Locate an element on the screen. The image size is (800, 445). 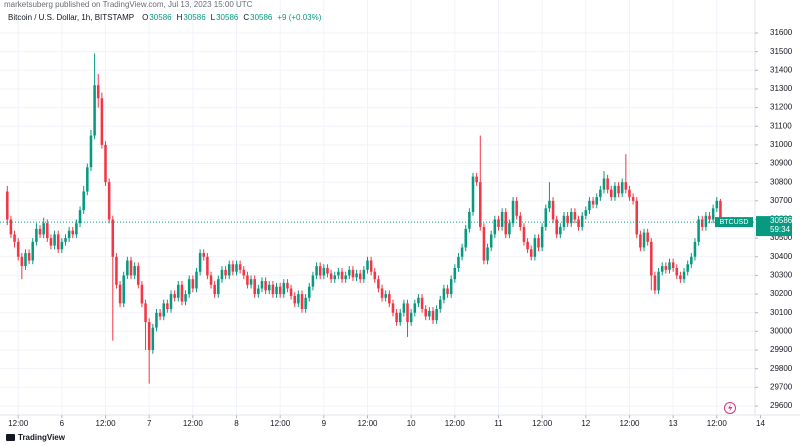
y-tick-label: 29600 is located at coordinates (781, 405).